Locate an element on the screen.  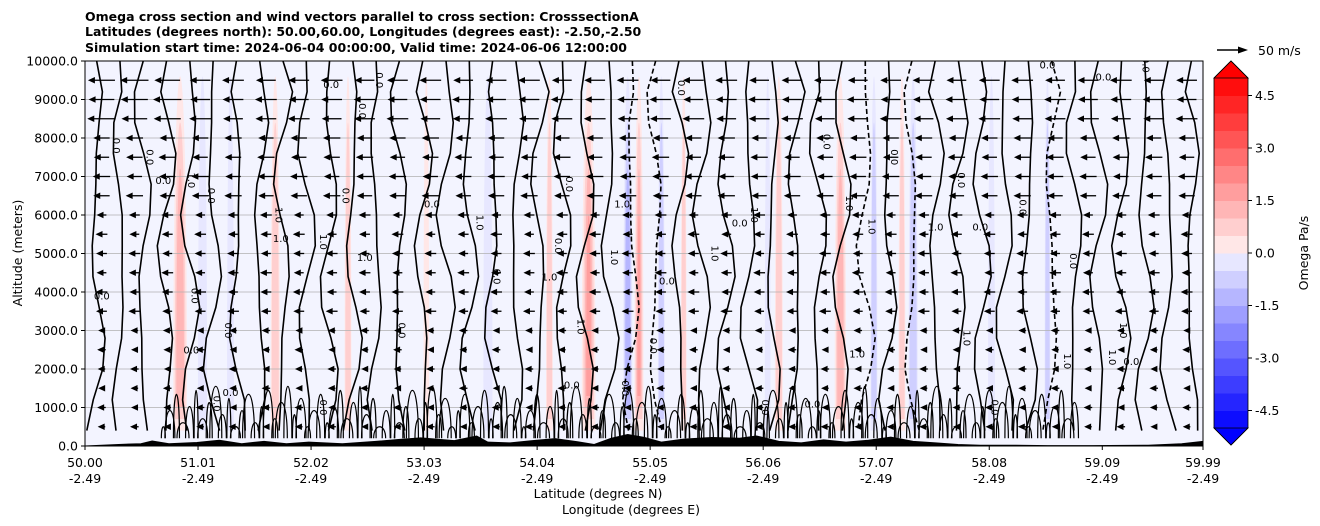
x-tick-label-lat: 55.05 is located at coordinates (650, 462).